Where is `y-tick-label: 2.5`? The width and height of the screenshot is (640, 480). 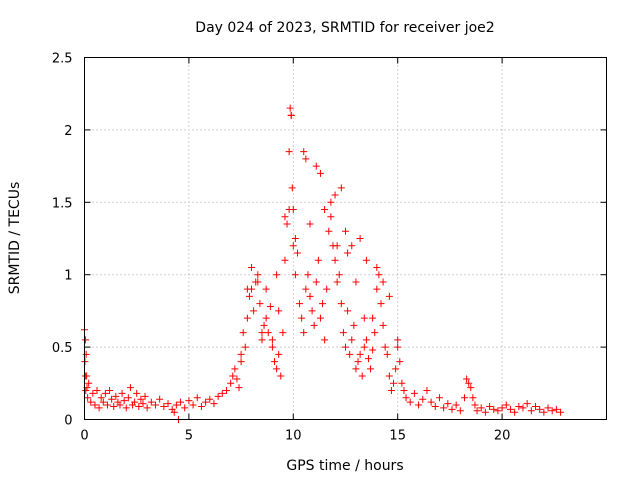
y-tick-label: 2.5 is located at coordinates (62, 59).